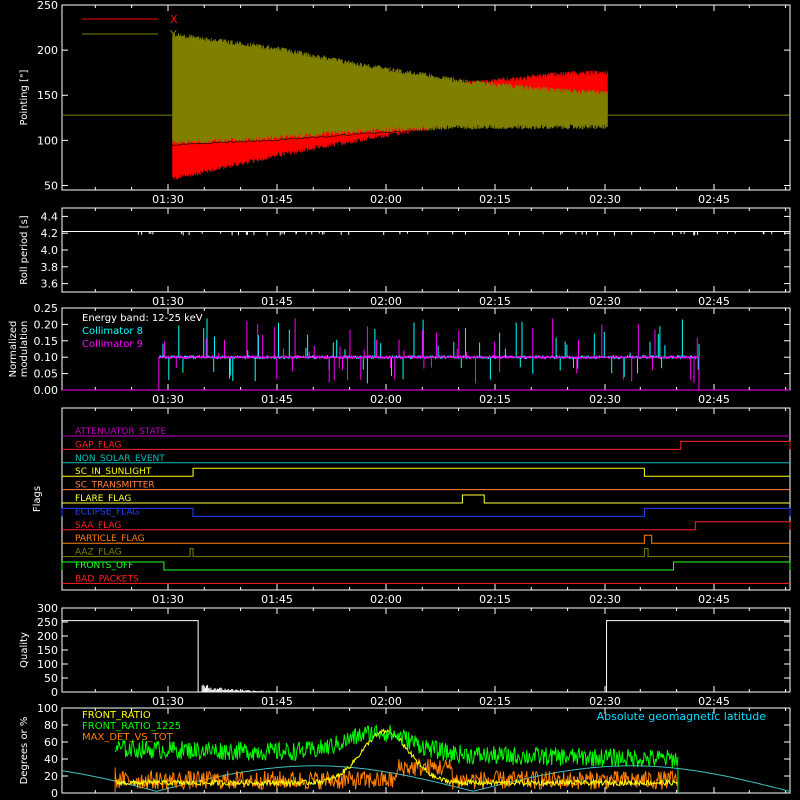 The width and height of the screenshot is (800, 800). I want to click on series-y-band, so click(390, 88).